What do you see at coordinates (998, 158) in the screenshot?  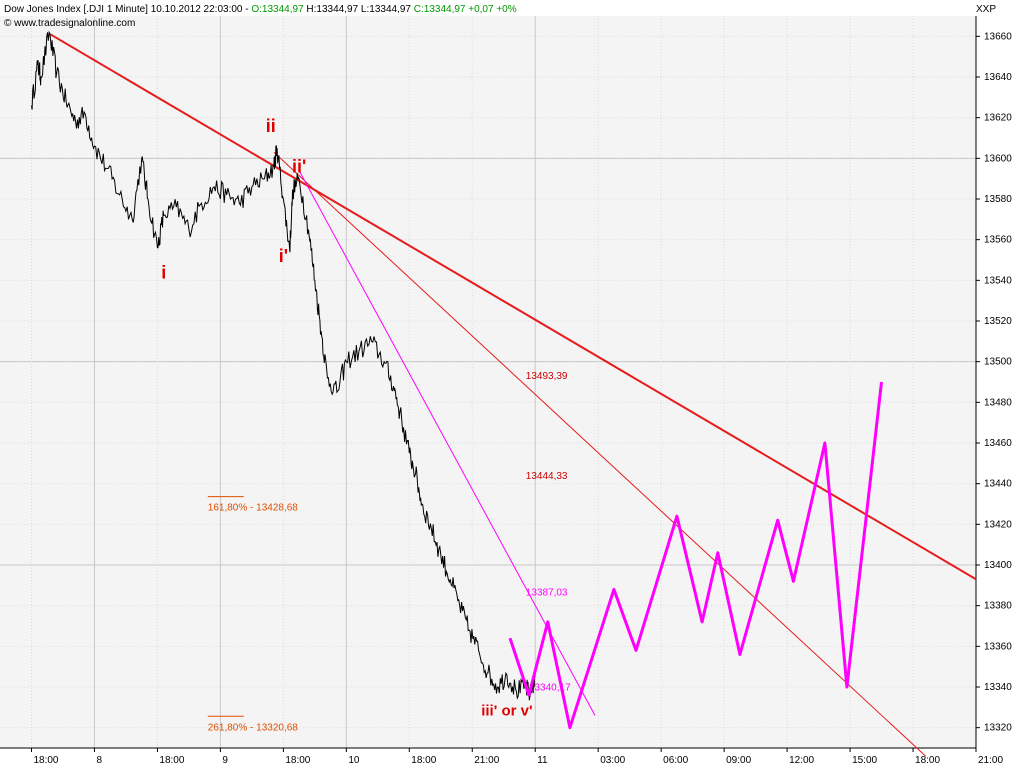 I see `y-tick-label: 13600` at bounding box center [998, 158].